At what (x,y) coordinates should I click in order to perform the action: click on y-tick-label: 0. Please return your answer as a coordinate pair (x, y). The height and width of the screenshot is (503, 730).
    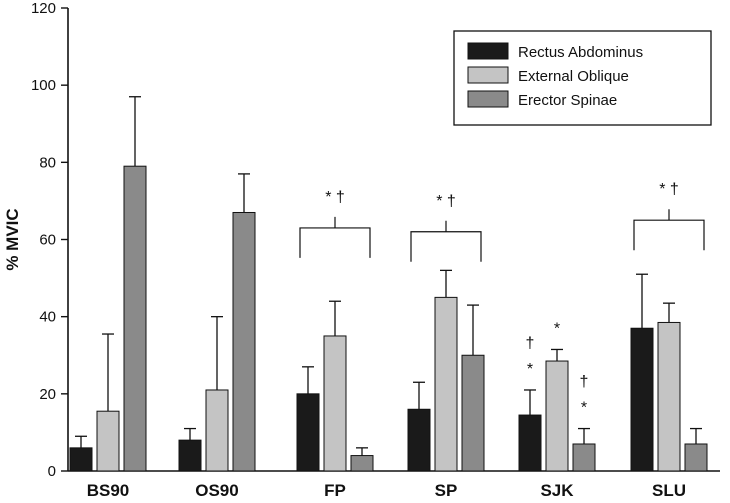
    Looking at the image, I should click on (52, 471).